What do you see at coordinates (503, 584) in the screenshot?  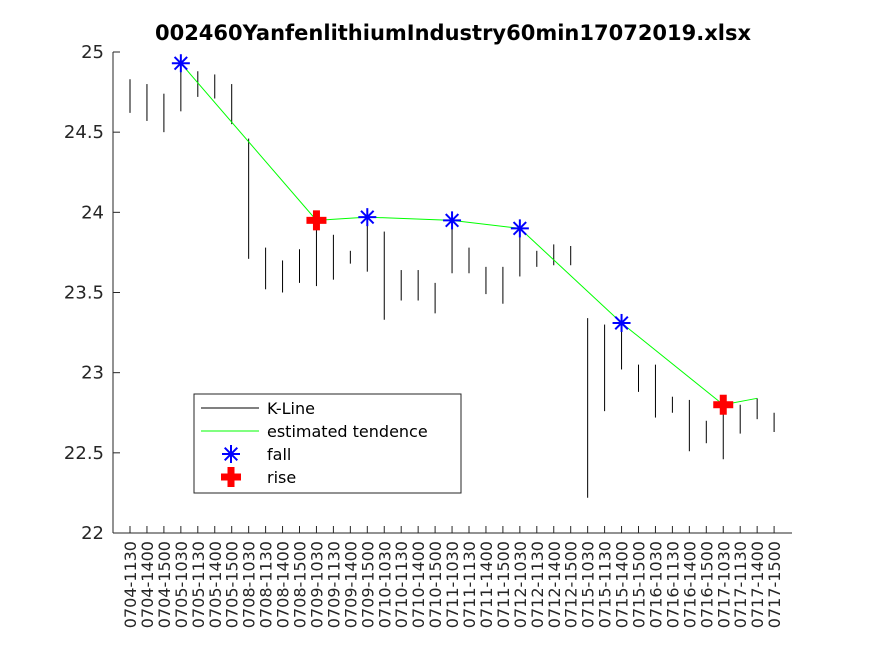 I see `x-tick-label: 0711-1500` at bounding box center [503, 584].